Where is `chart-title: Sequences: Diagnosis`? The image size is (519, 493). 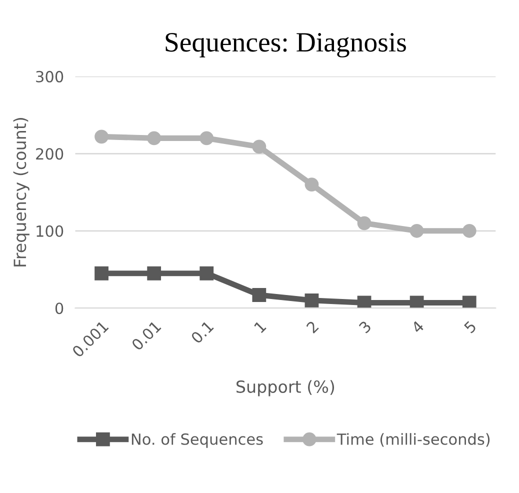
chart-title: Sequences: Diagnosis is located at coordinates (286, 45).